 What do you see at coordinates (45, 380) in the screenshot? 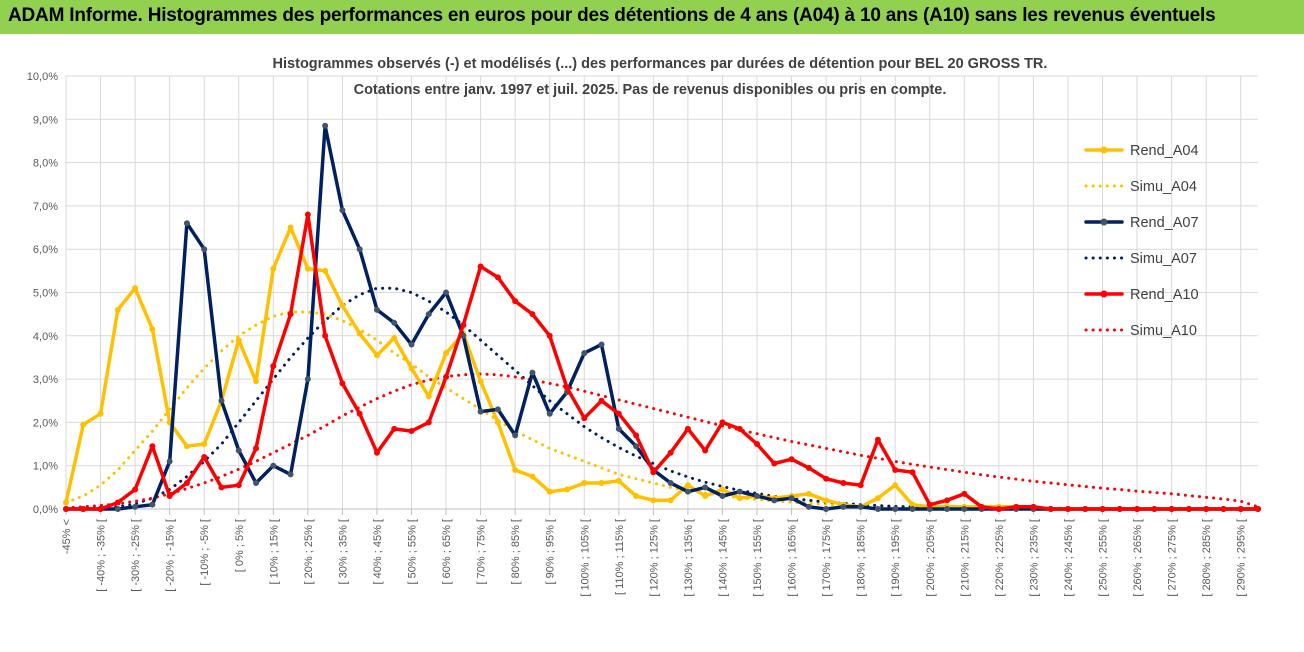
I see `y-tick-label: 3,0%` at bounding box center [45, 380].